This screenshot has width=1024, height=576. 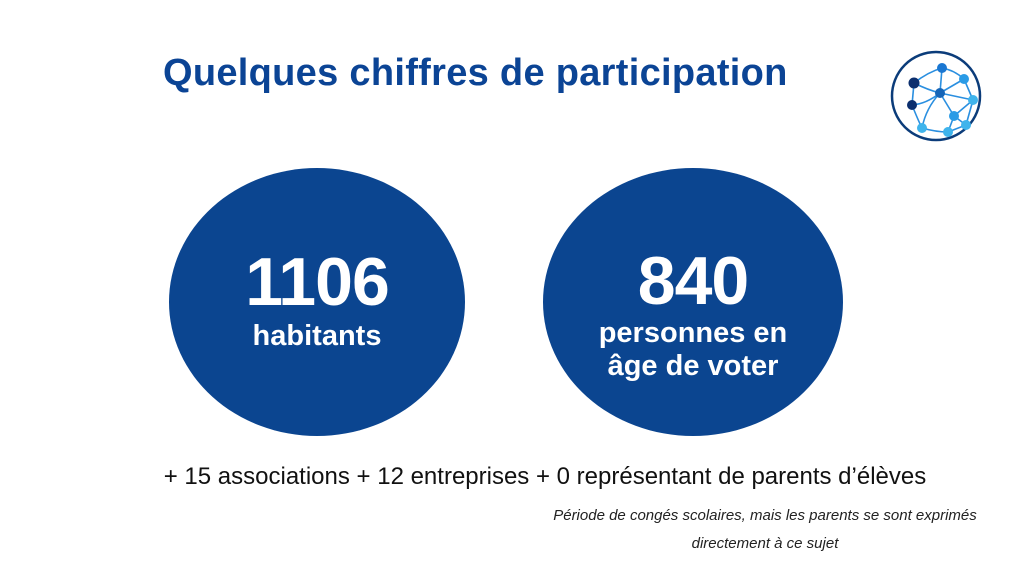 I want to click on stat-value: 1106, so click(x=317, y=282).